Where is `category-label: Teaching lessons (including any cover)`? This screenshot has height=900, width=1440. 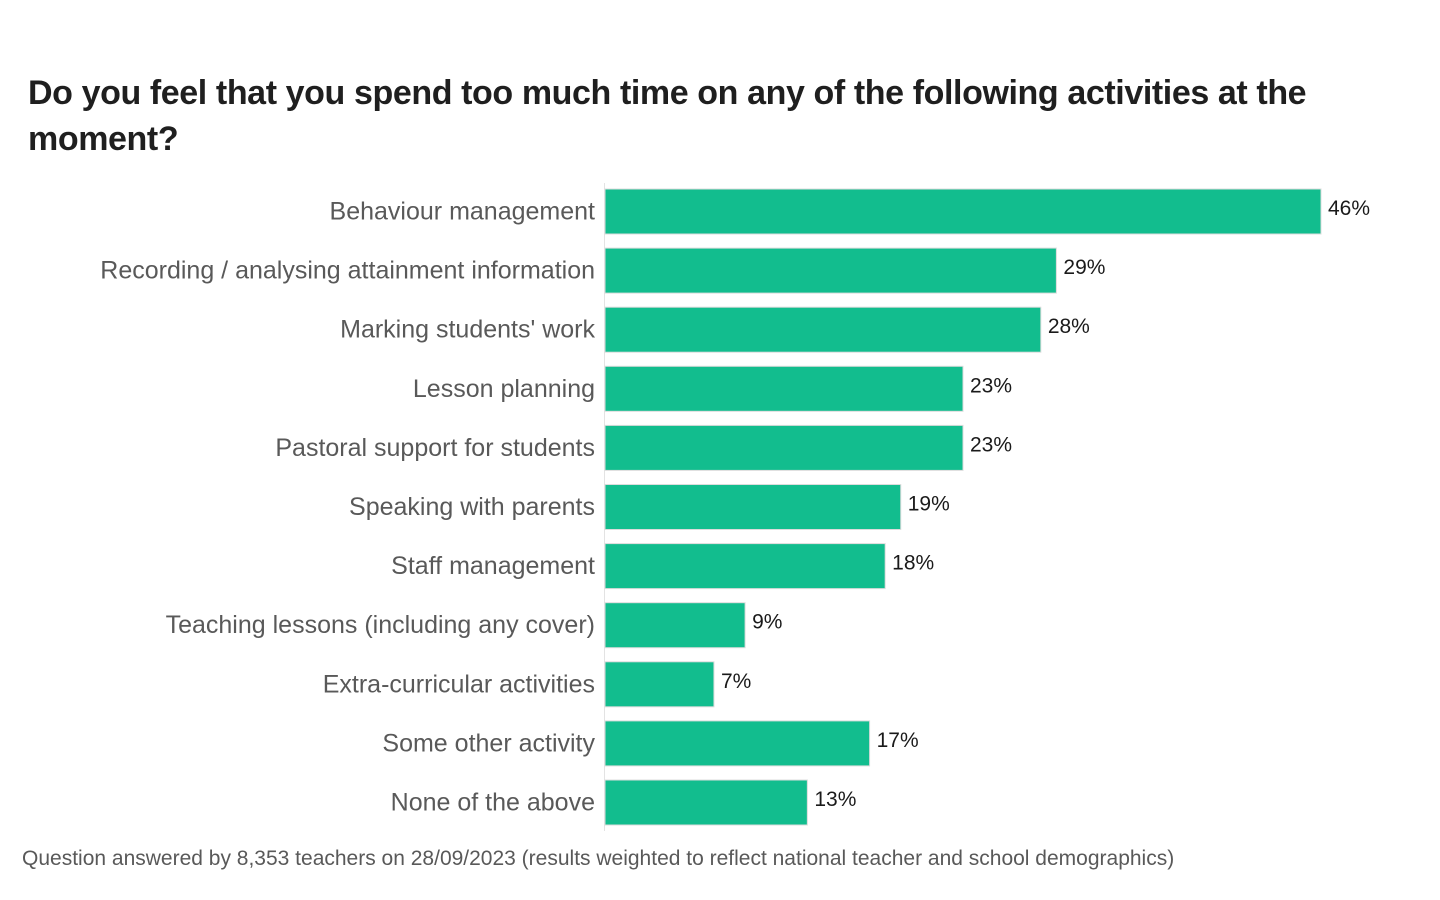 category-label: Teaching lessons (including any cover) is located at coordinates (380, 625).